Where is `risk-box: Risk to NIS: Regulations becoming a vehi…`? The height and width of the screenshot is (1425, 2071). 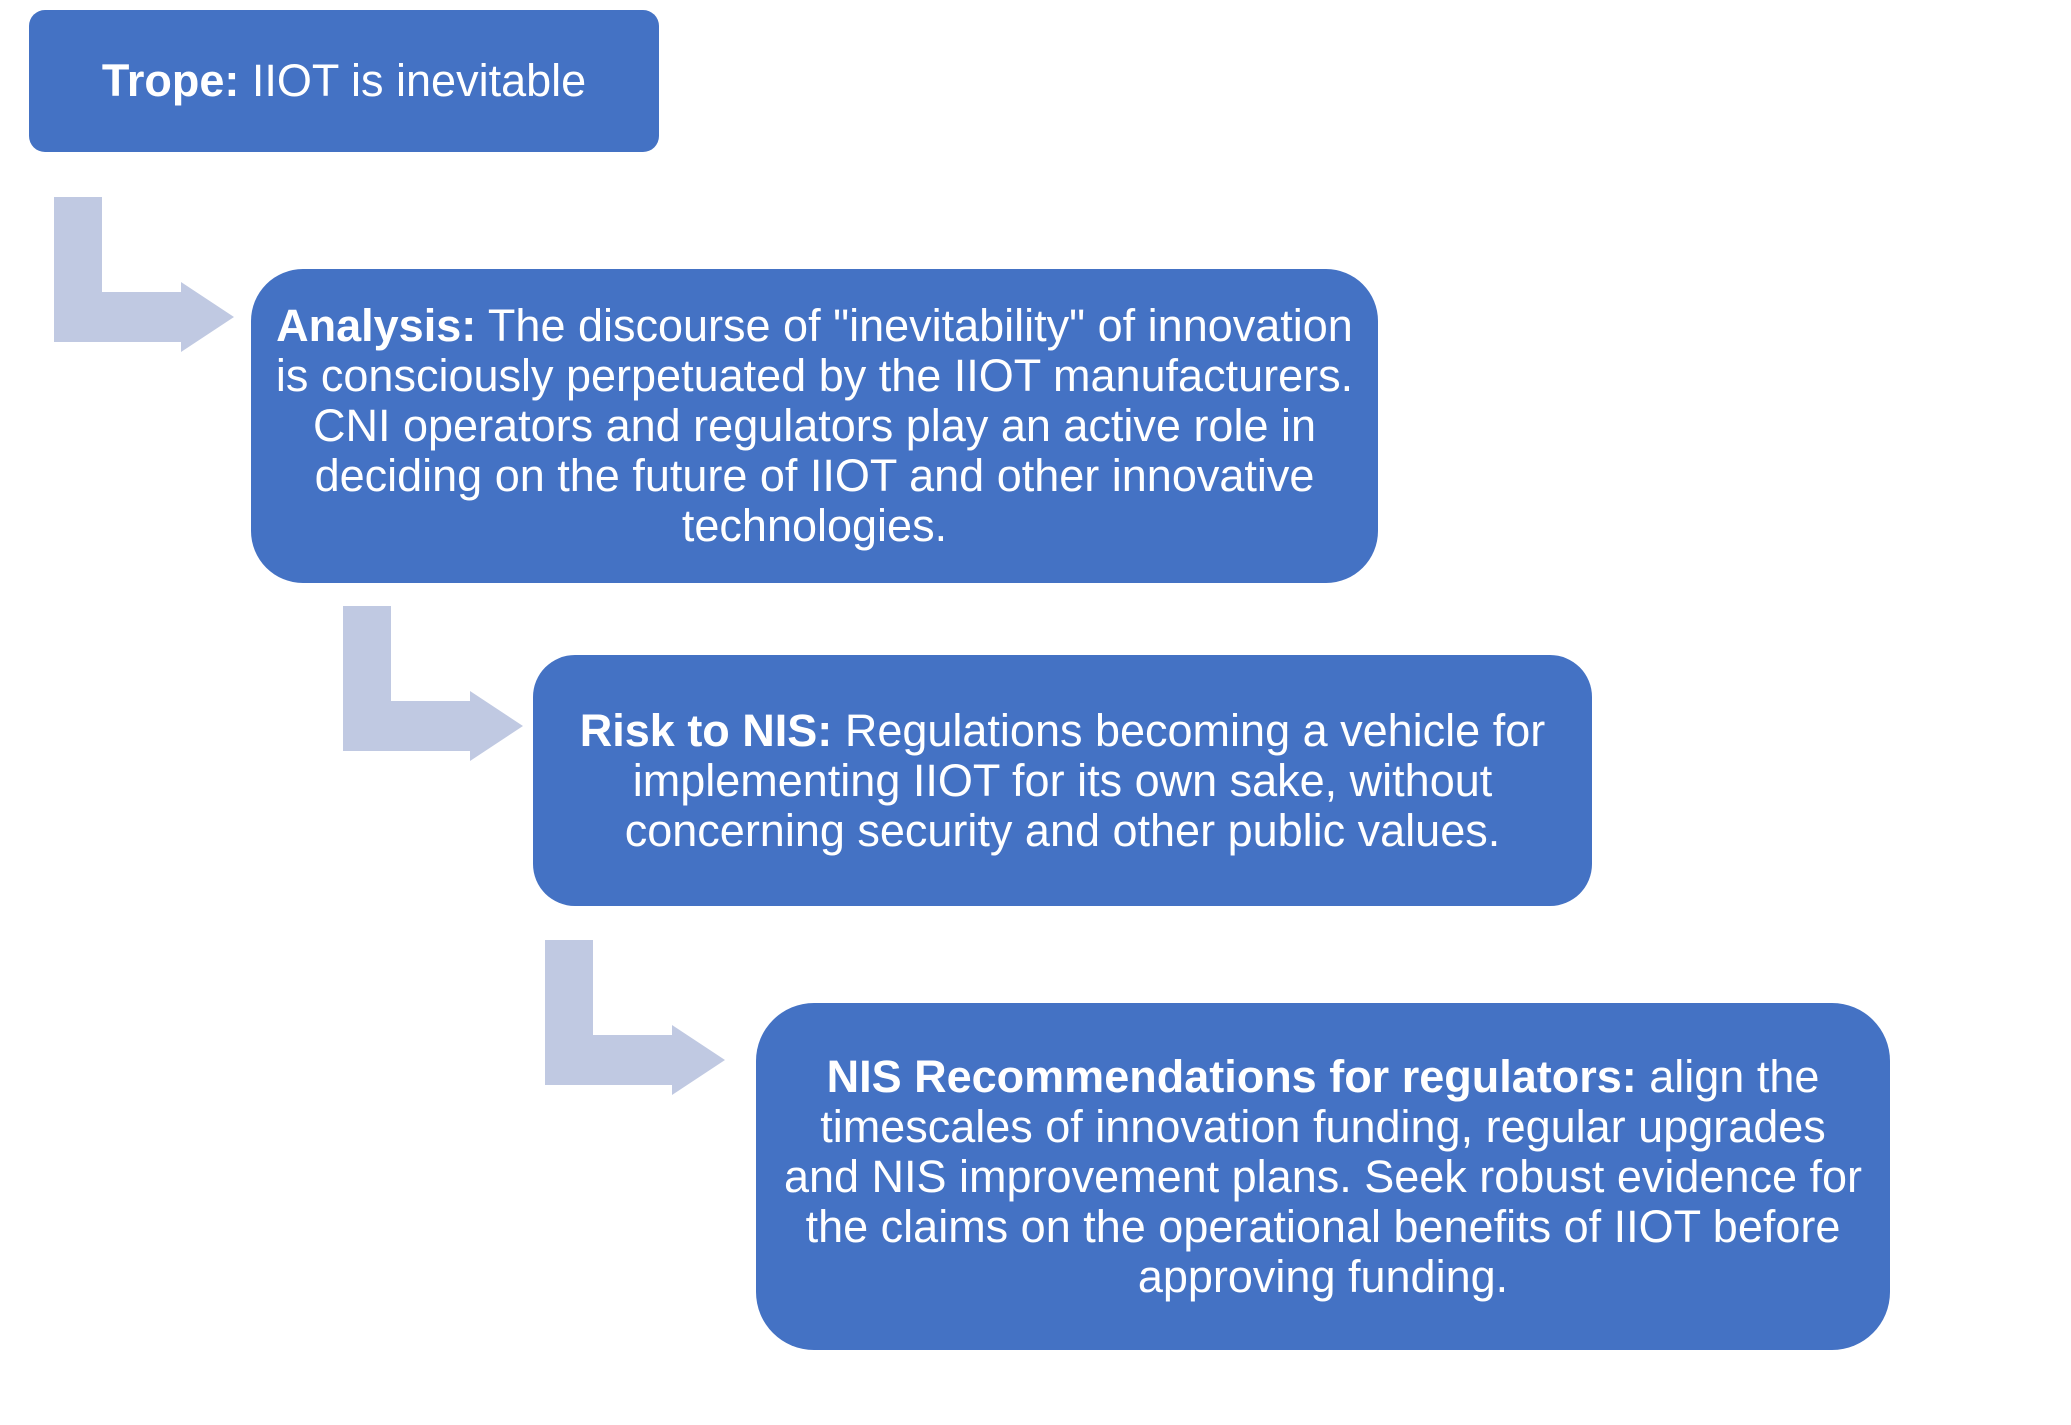 risk-box: Risk to NIS: Regulations becoming a vehi… is located at coordinates (1062, 780).